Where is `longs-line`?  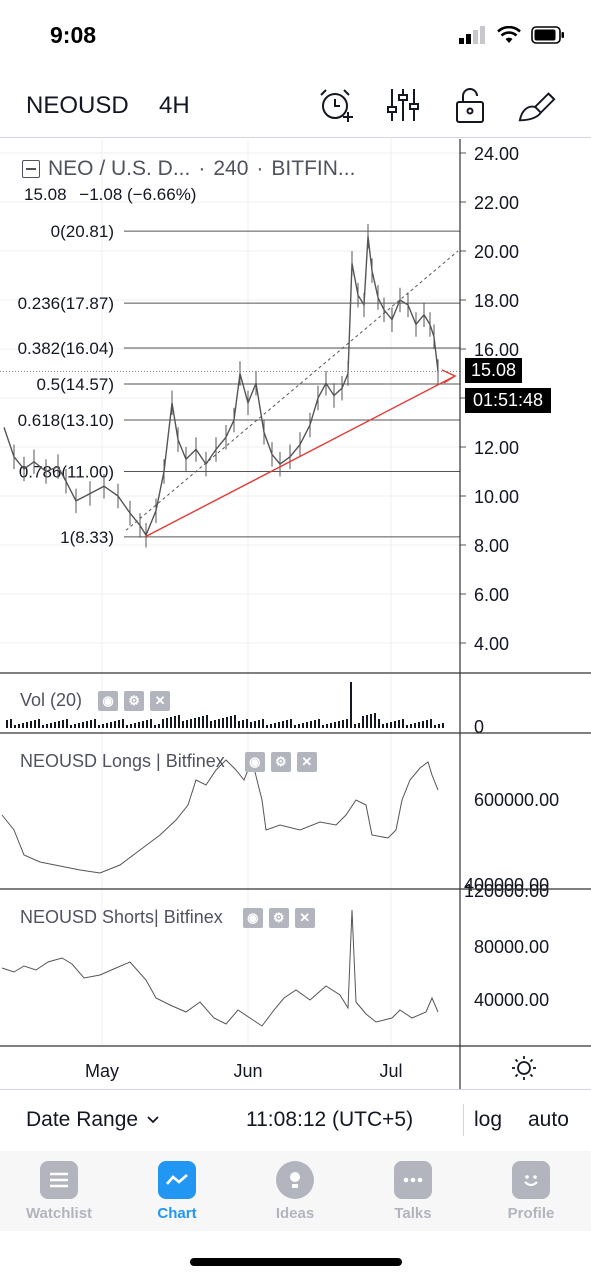 longs-line is located at coordinates (220, 816).